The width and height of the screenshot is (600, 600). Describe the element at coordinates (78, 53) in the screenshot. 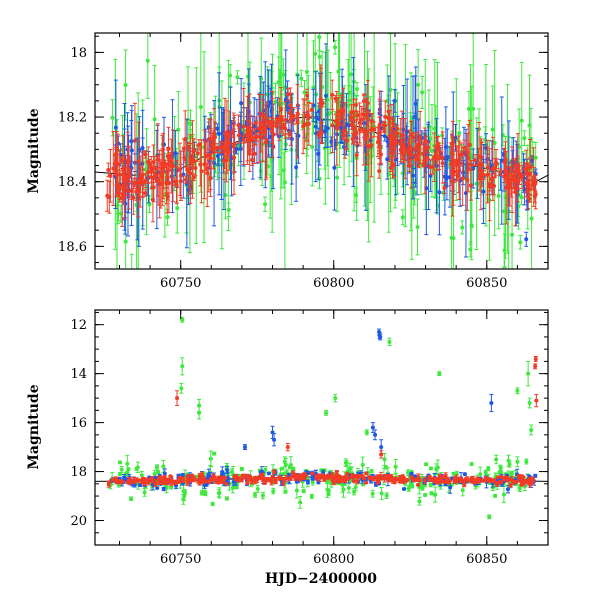

I see `y-tick-label: 18` at that location.